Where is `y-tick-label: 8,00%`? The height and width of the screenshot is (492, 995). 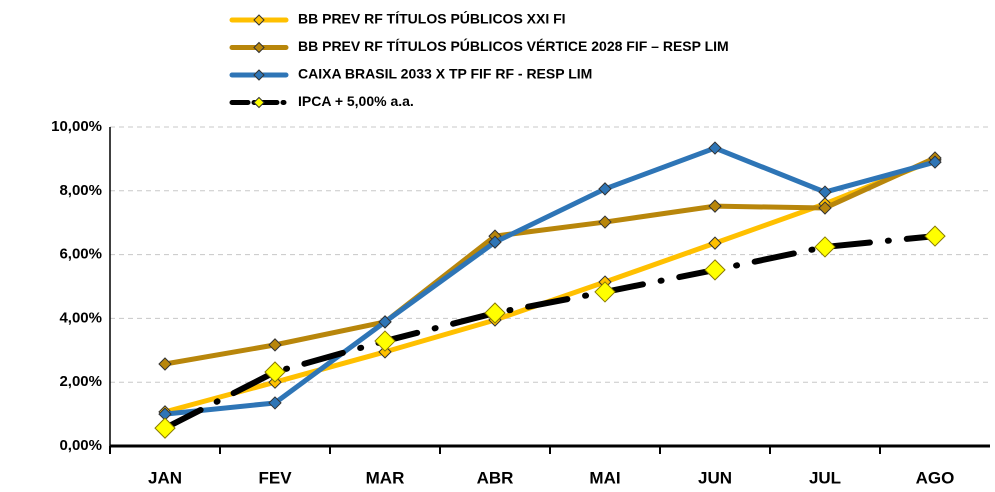
y-tick-label: 8,00% is located at coordinates (80, 190).